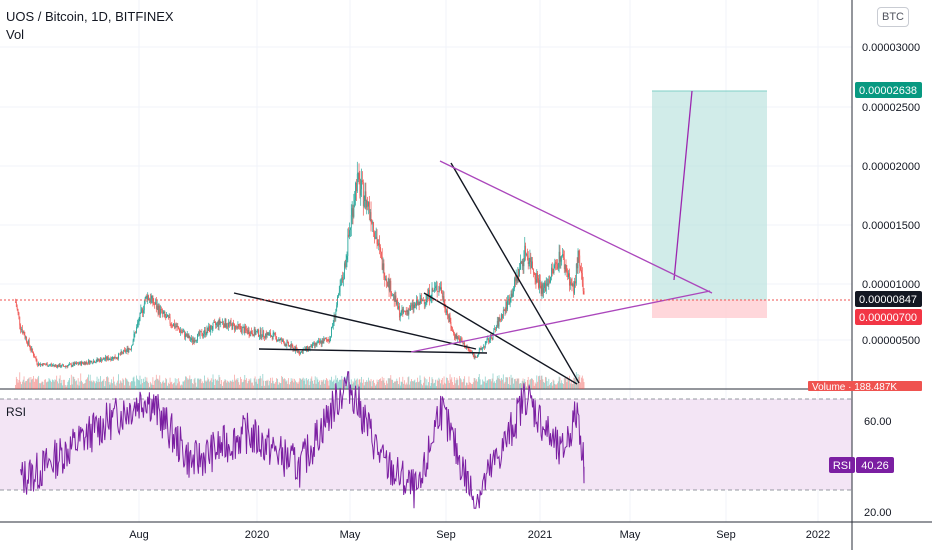 The width and height of the screenshot is (932, 550). I want to click on projection-path, so click(683, 185).